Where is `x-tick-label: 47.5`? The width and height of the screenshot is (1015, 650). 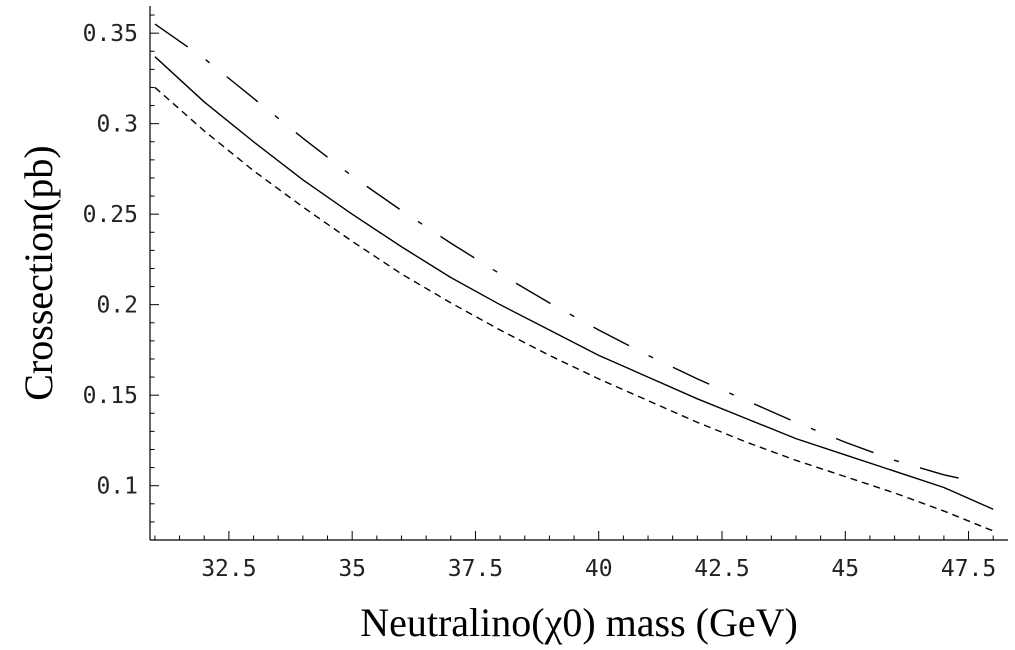 x-tick-label: 47.5 is located at coordinates (968, 569).